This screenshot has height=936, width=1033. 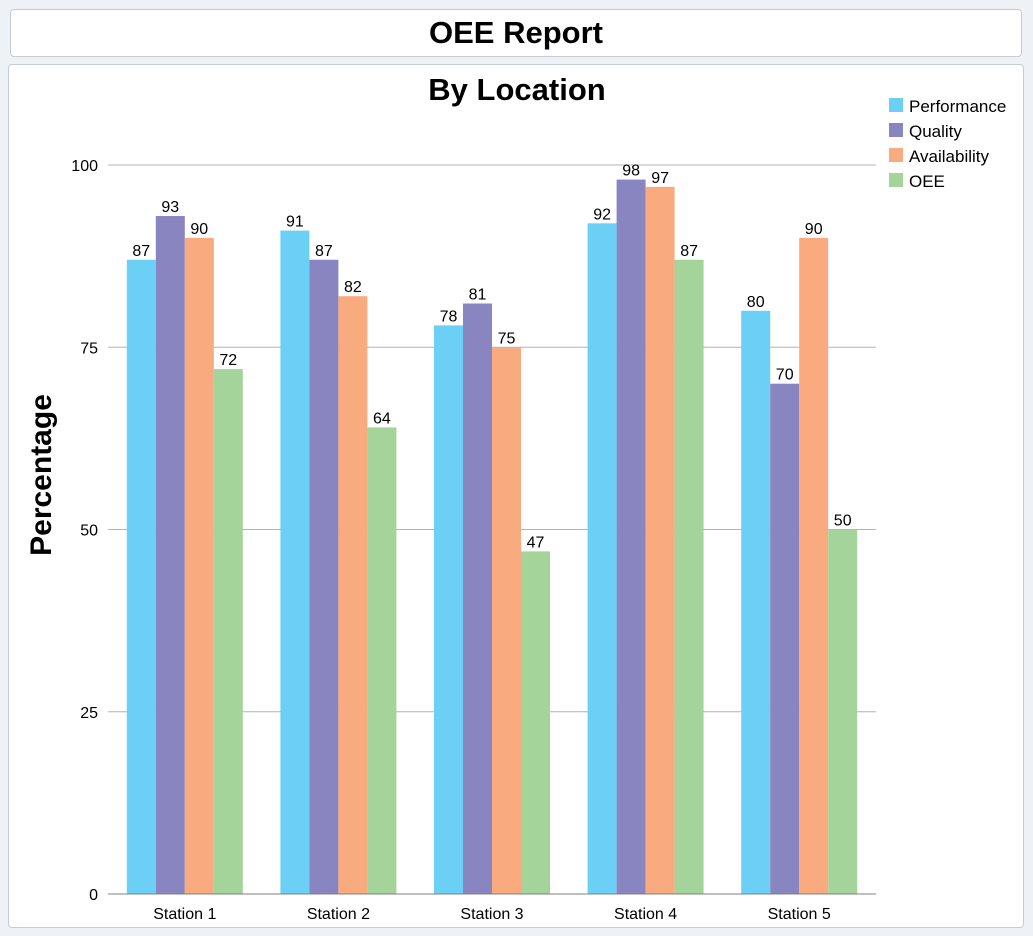 What do you see at coordinates (927, 181) in the screenshot?
I see `legend-label-oee: OEE` at bounding box center [927, 181].